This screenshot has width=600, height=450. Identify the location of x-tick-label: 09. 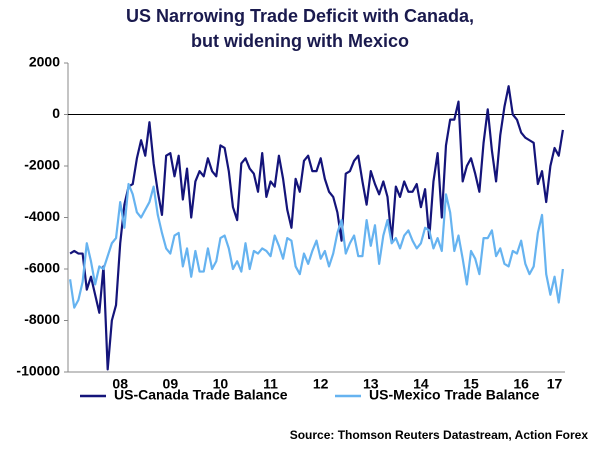
(171, 384).